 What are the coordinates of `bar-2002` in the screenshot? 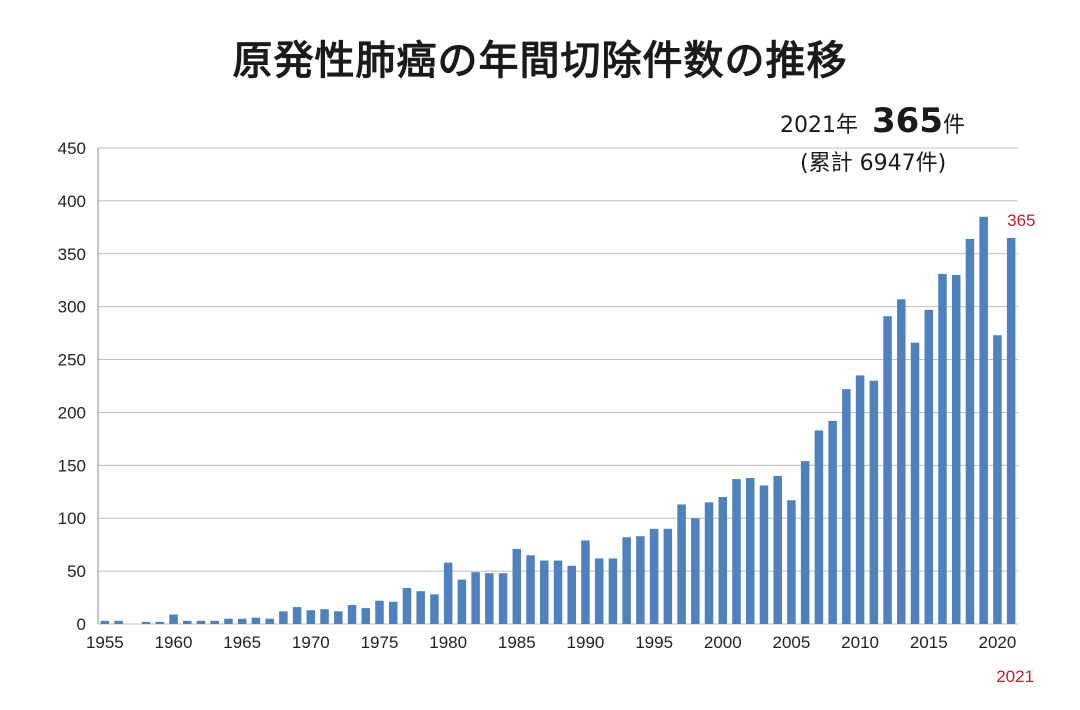 It's located at (750, 551).